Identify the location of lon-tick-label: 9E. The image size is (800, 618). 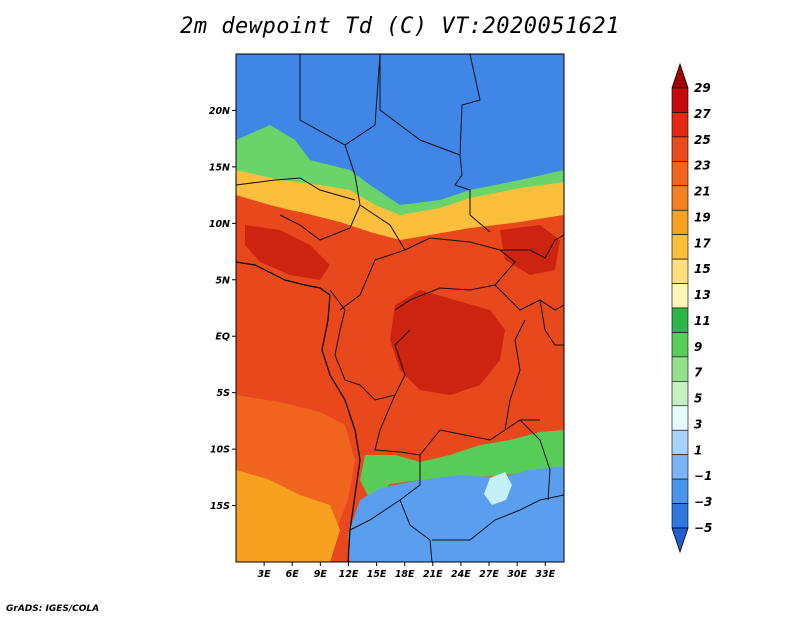
(321, 574).